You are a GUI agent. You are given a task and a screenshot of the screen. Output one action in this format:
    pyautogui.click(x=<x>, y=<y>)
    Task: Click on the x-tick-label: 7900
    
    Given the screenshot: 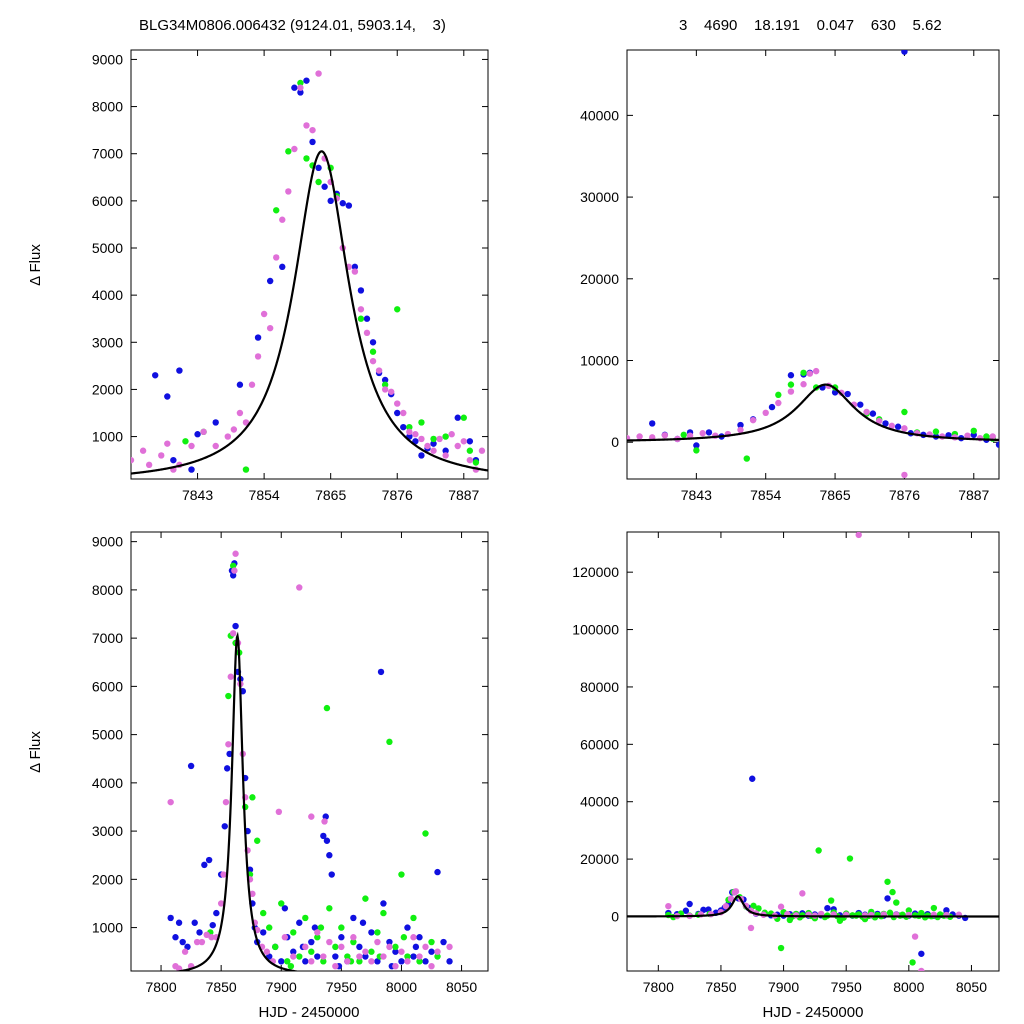 What is the action you would take?
    pyautogui.click(x=281, y=987)
    